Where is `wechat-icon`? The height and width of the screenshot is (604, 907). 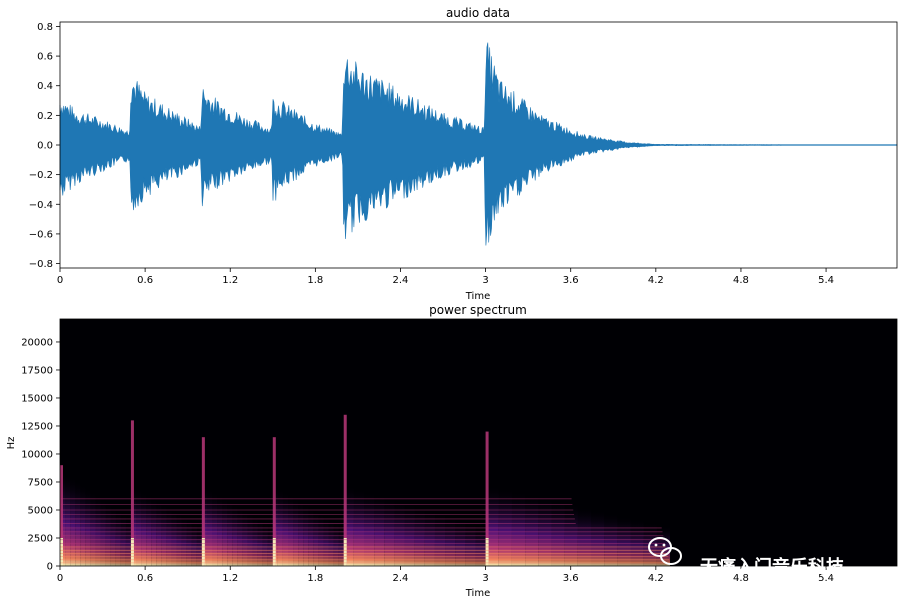
wechat-icon is located at coordinates (665, 551).